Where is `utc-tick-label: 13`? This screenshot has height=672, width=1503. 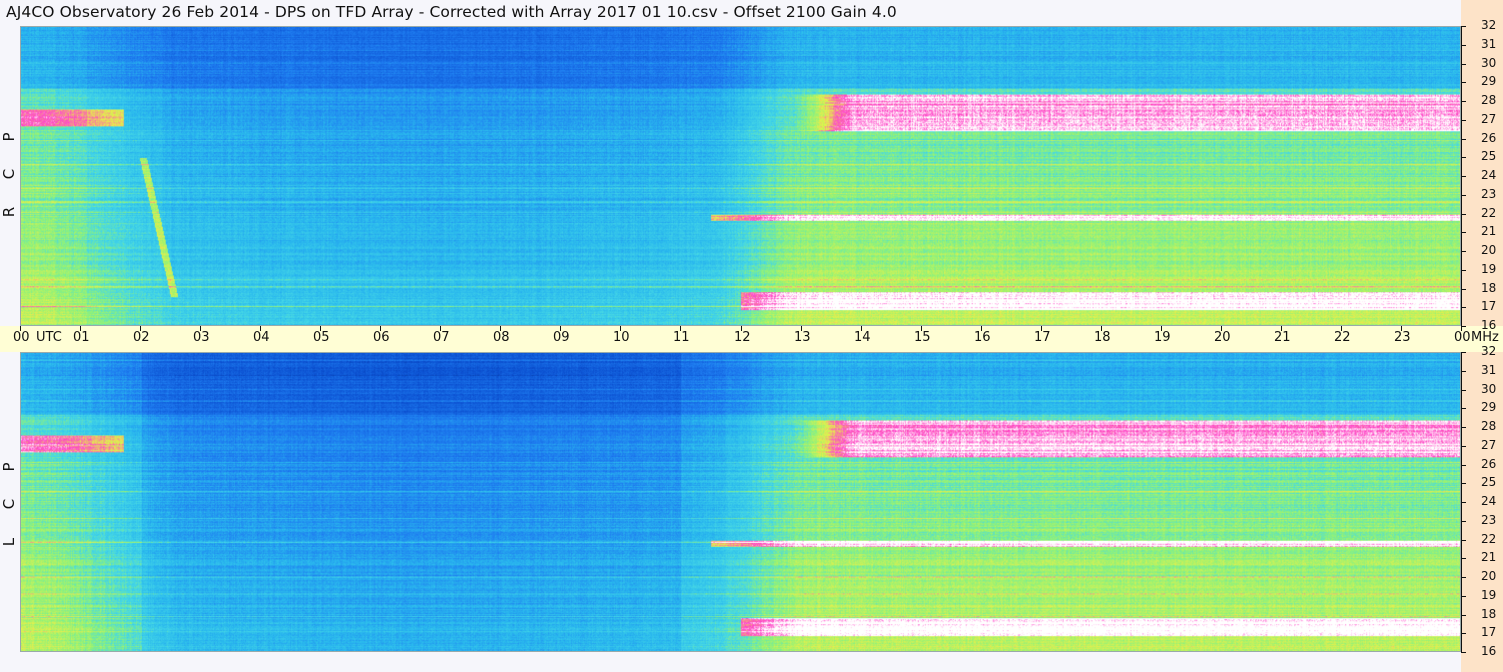 utc-tick-label: 13 is located at coordinates (802, 337).